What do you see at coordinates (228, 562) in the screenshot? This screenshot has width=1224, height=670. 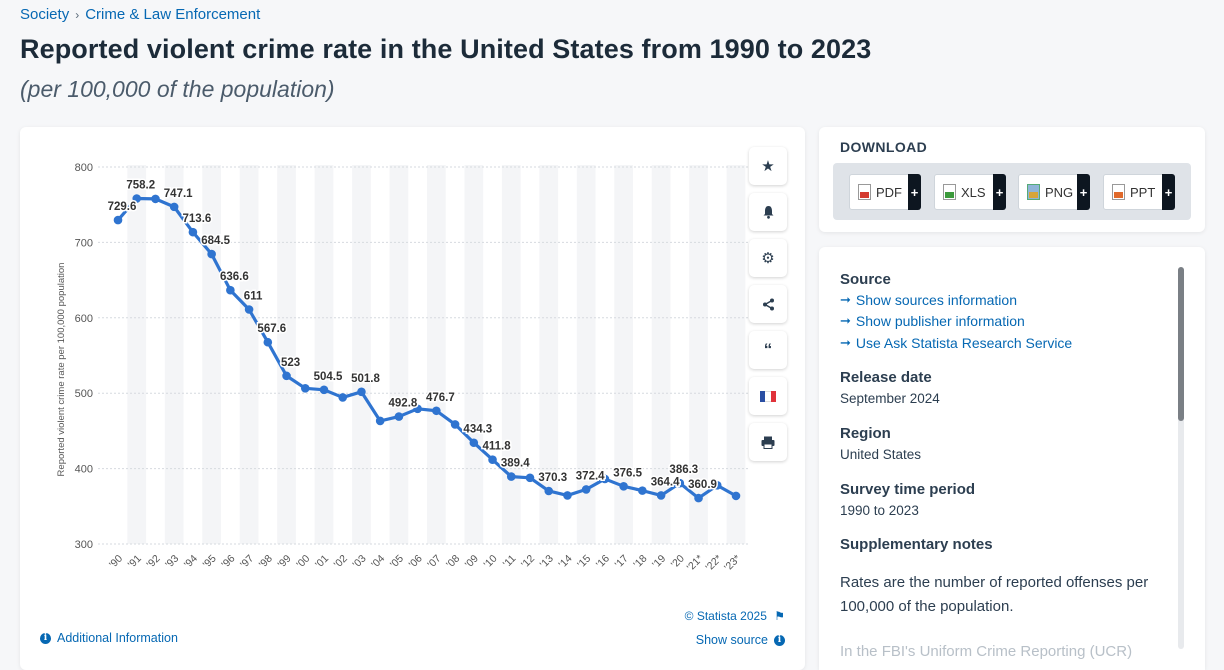 I see `x-tick-label: '96` at bounding box center [228, 562].